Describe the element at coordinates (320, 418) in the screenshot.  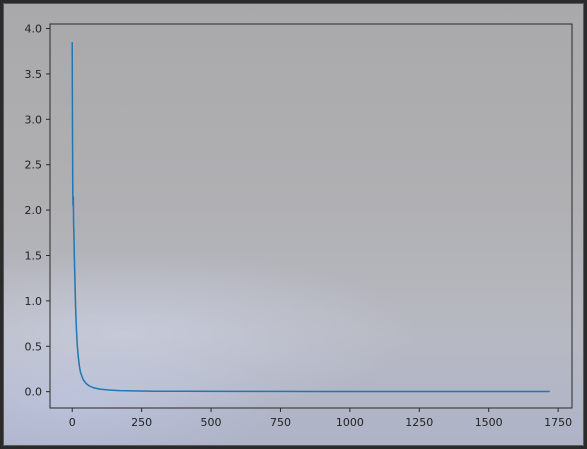
I see `x-axis: 0 250 500 750 1000 1250 1500 1750` at that location.